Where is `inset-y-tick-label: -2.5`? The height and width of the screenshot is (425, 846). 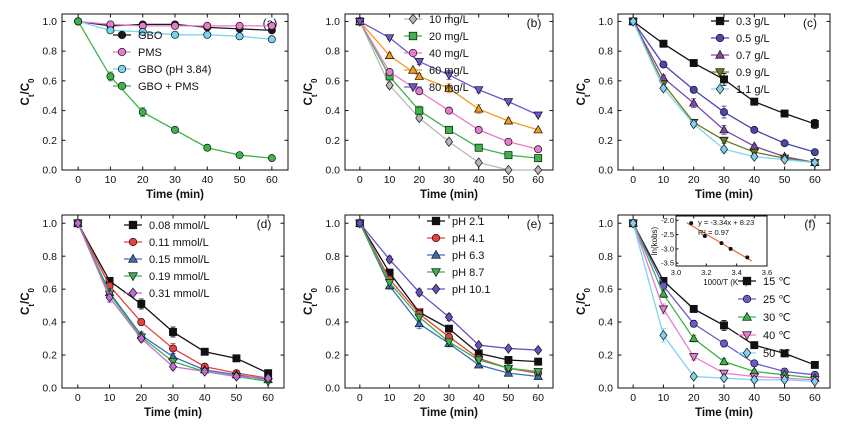
inset-y-tick-label: -2.5 is located at coordinates (667, 234).